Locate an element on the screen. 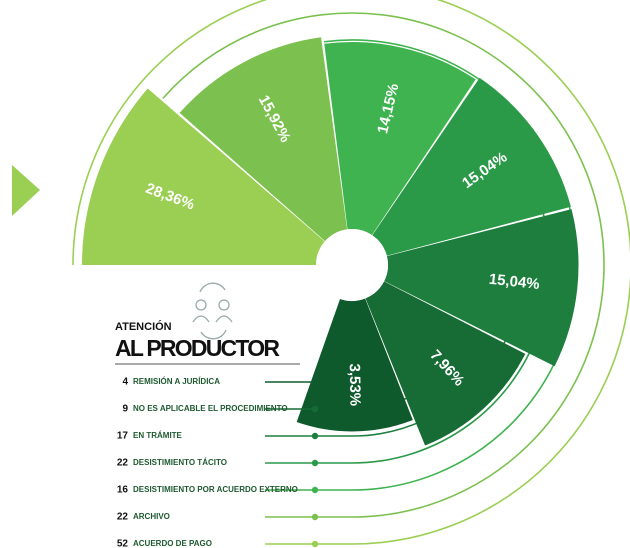 The width and height of the screenshot is (630, 548). legend-label: REMISIÓN A JURÍDICA is located at coordinates (176, 381).